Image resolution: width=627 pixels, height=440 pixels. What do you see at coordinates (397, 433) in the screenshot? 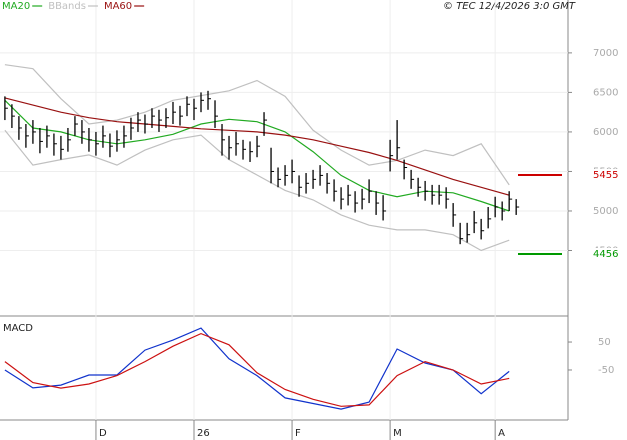
I see `x-tick-label: M` at bounding box center [397, 433].